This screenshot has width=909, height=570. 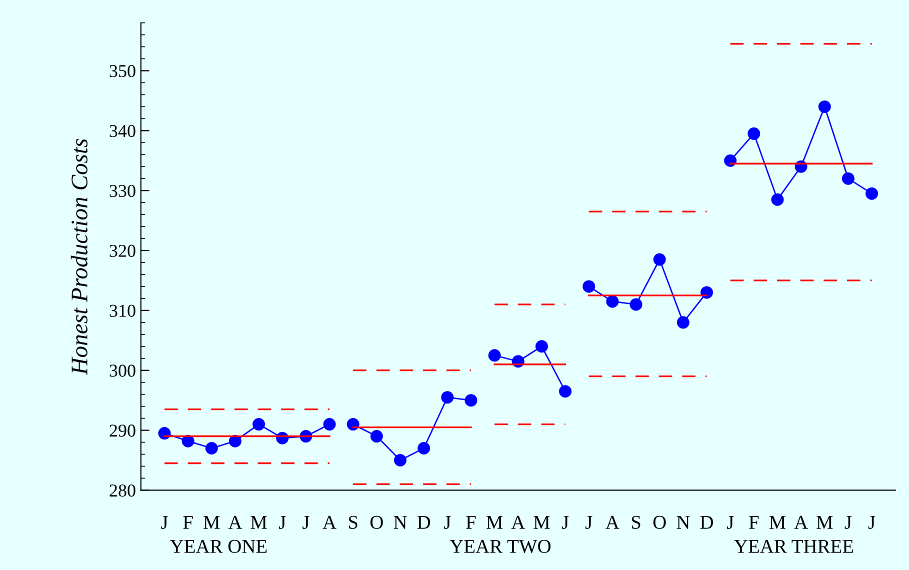 I want to click on y-axis-title: Honest Production Costs, so click(x=79, y=257).